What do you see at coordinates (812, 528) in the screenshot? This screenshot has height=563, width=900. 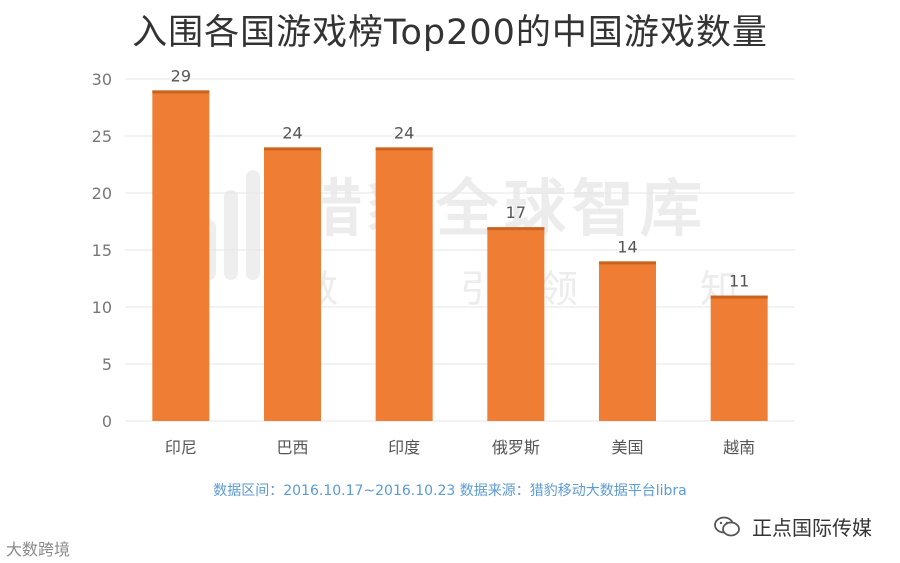 I see `brand-right-label: 正点国际传媒` at bounding box center [812, 528].